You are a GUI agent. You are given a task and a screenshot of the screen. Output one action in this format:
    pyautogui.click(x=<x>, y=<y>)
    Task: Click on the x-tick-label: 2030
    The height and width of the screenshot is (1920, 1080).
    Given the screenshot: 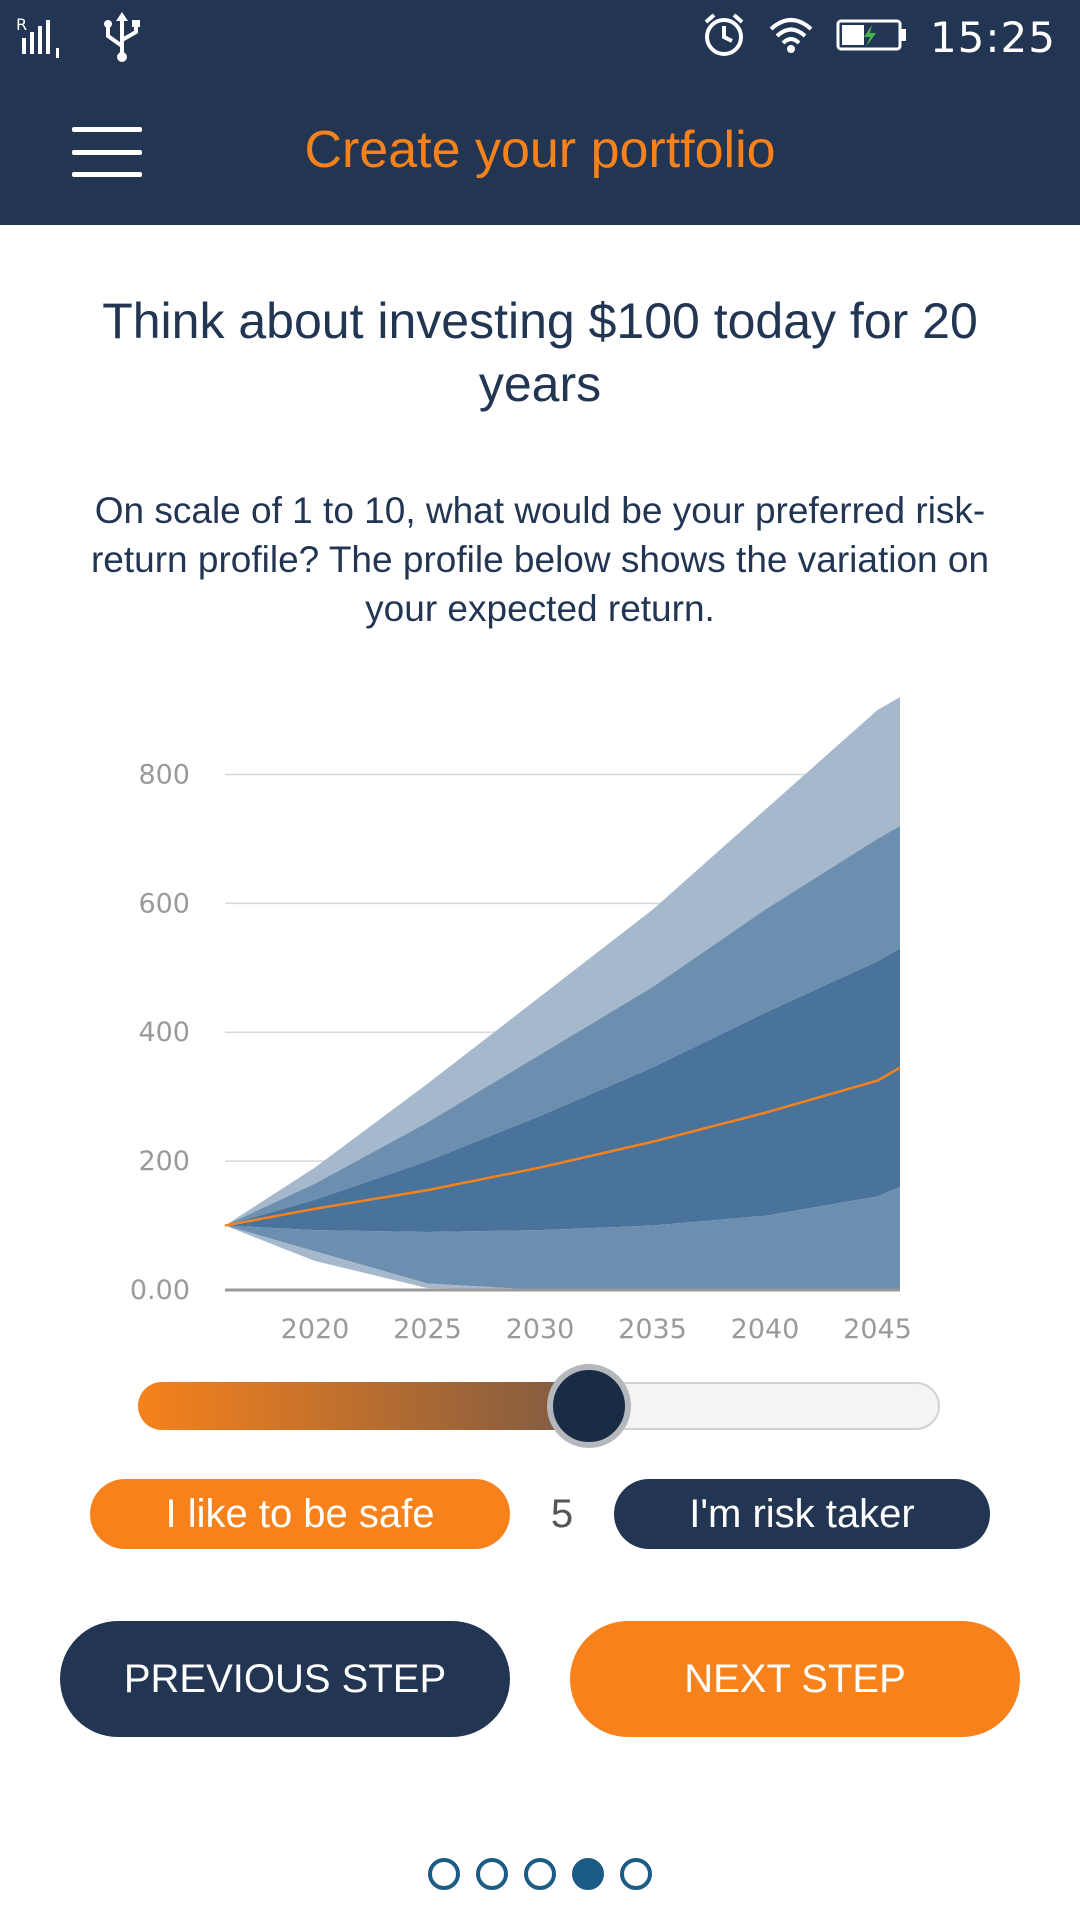 What is the action you would take?
    pyautogui.click(x=540, y=1329)
    